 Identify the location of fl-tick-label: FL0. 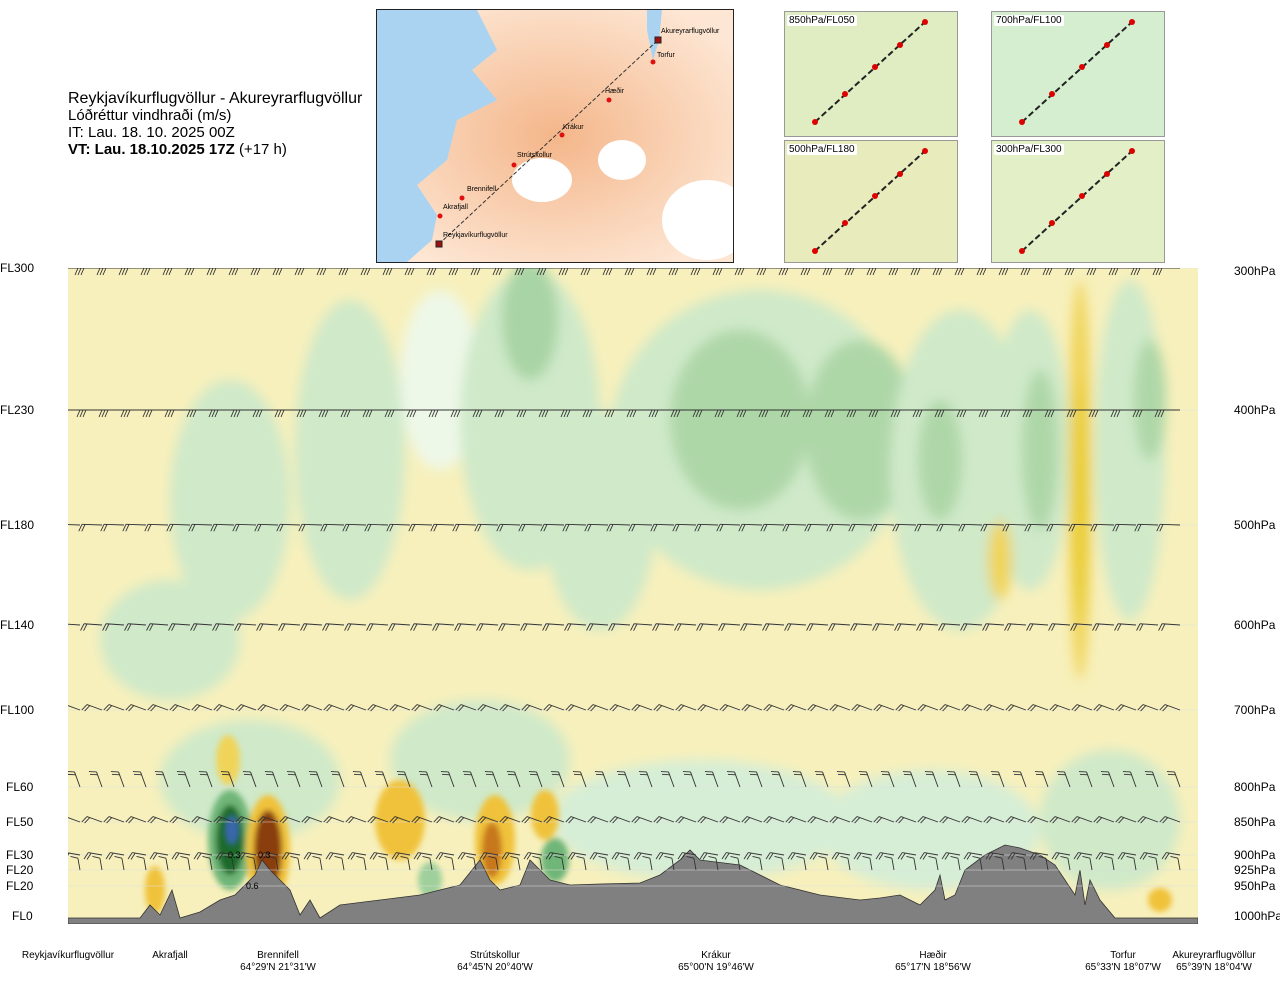
(22, 916).